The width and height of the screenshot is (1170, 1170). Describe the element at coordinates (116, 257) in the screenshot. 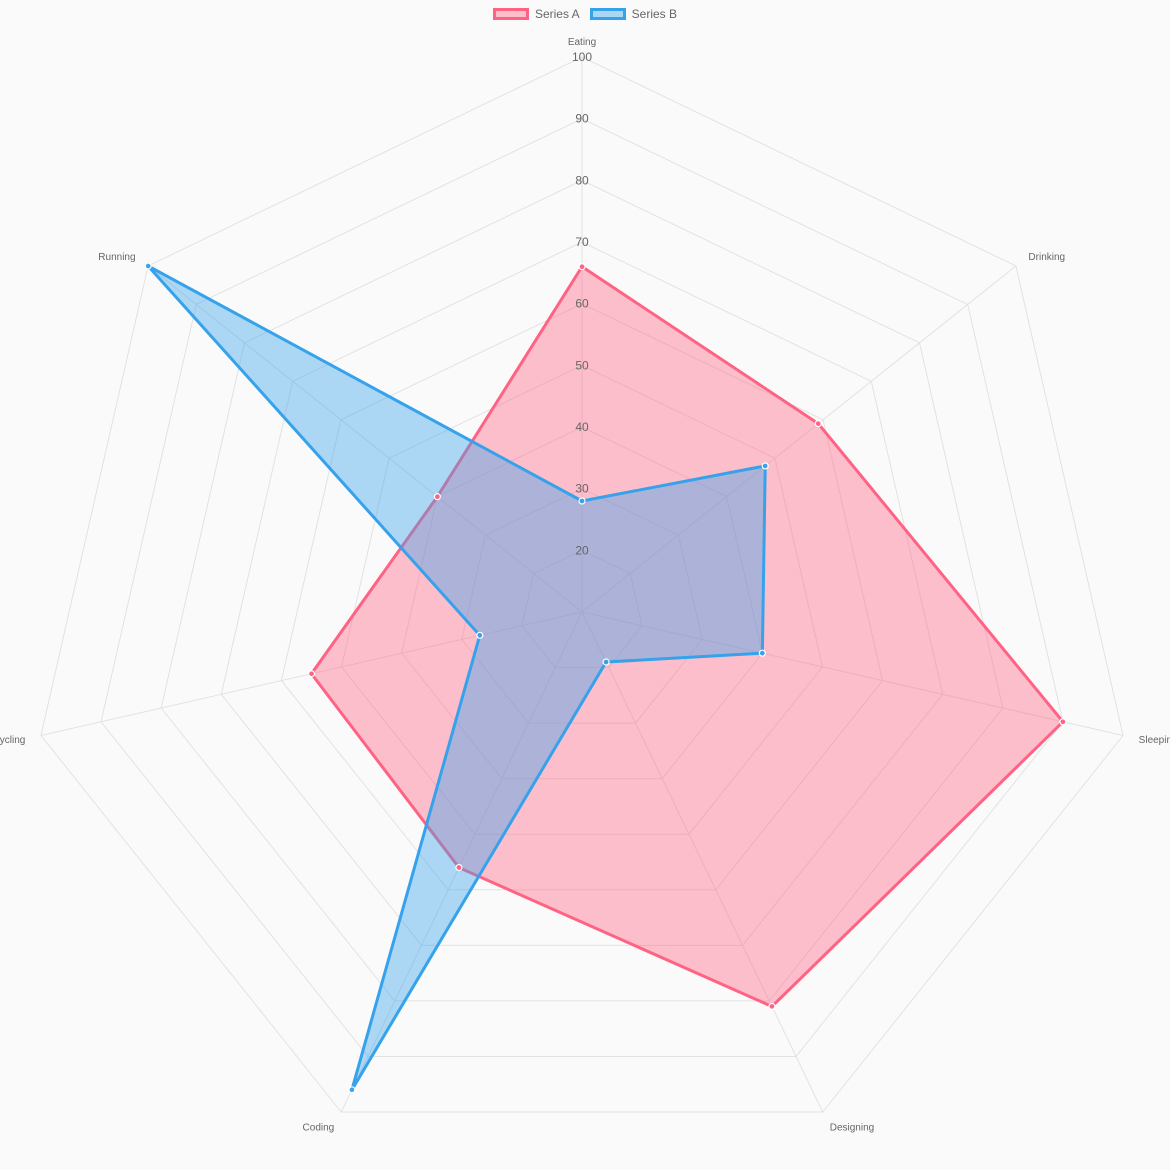

I see `category-label-running: Running` at that location.